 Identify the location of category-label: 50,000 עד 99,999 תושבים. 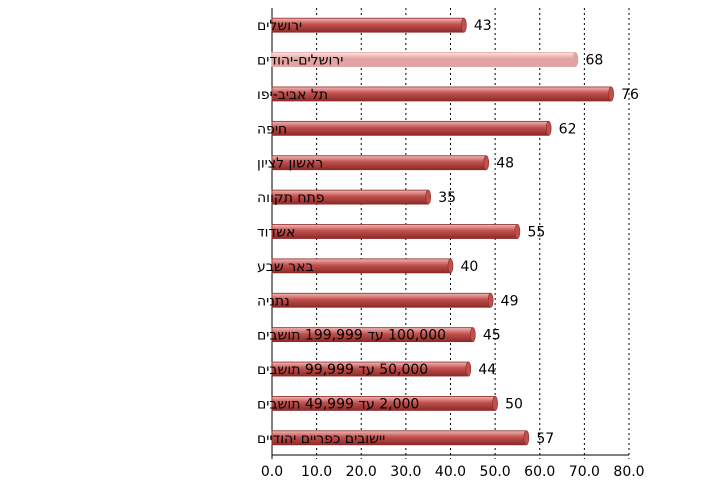
(342, 370).